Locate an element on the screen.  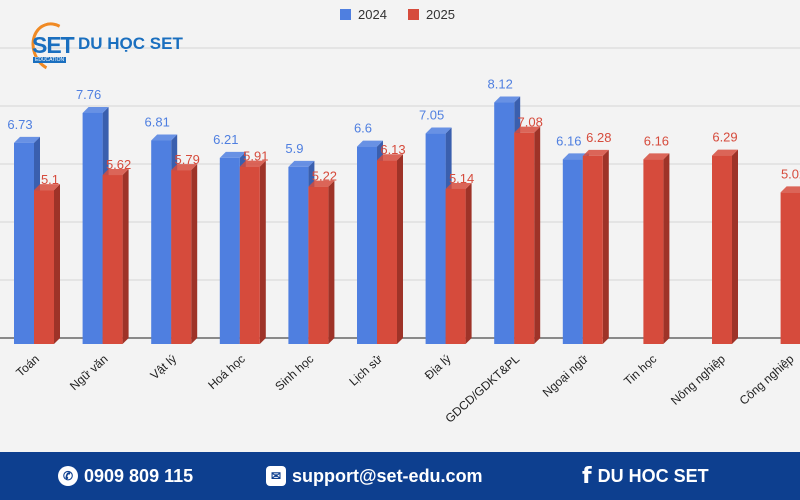
x-tick-label: Lịch sử is located at coordinates (365, 370).